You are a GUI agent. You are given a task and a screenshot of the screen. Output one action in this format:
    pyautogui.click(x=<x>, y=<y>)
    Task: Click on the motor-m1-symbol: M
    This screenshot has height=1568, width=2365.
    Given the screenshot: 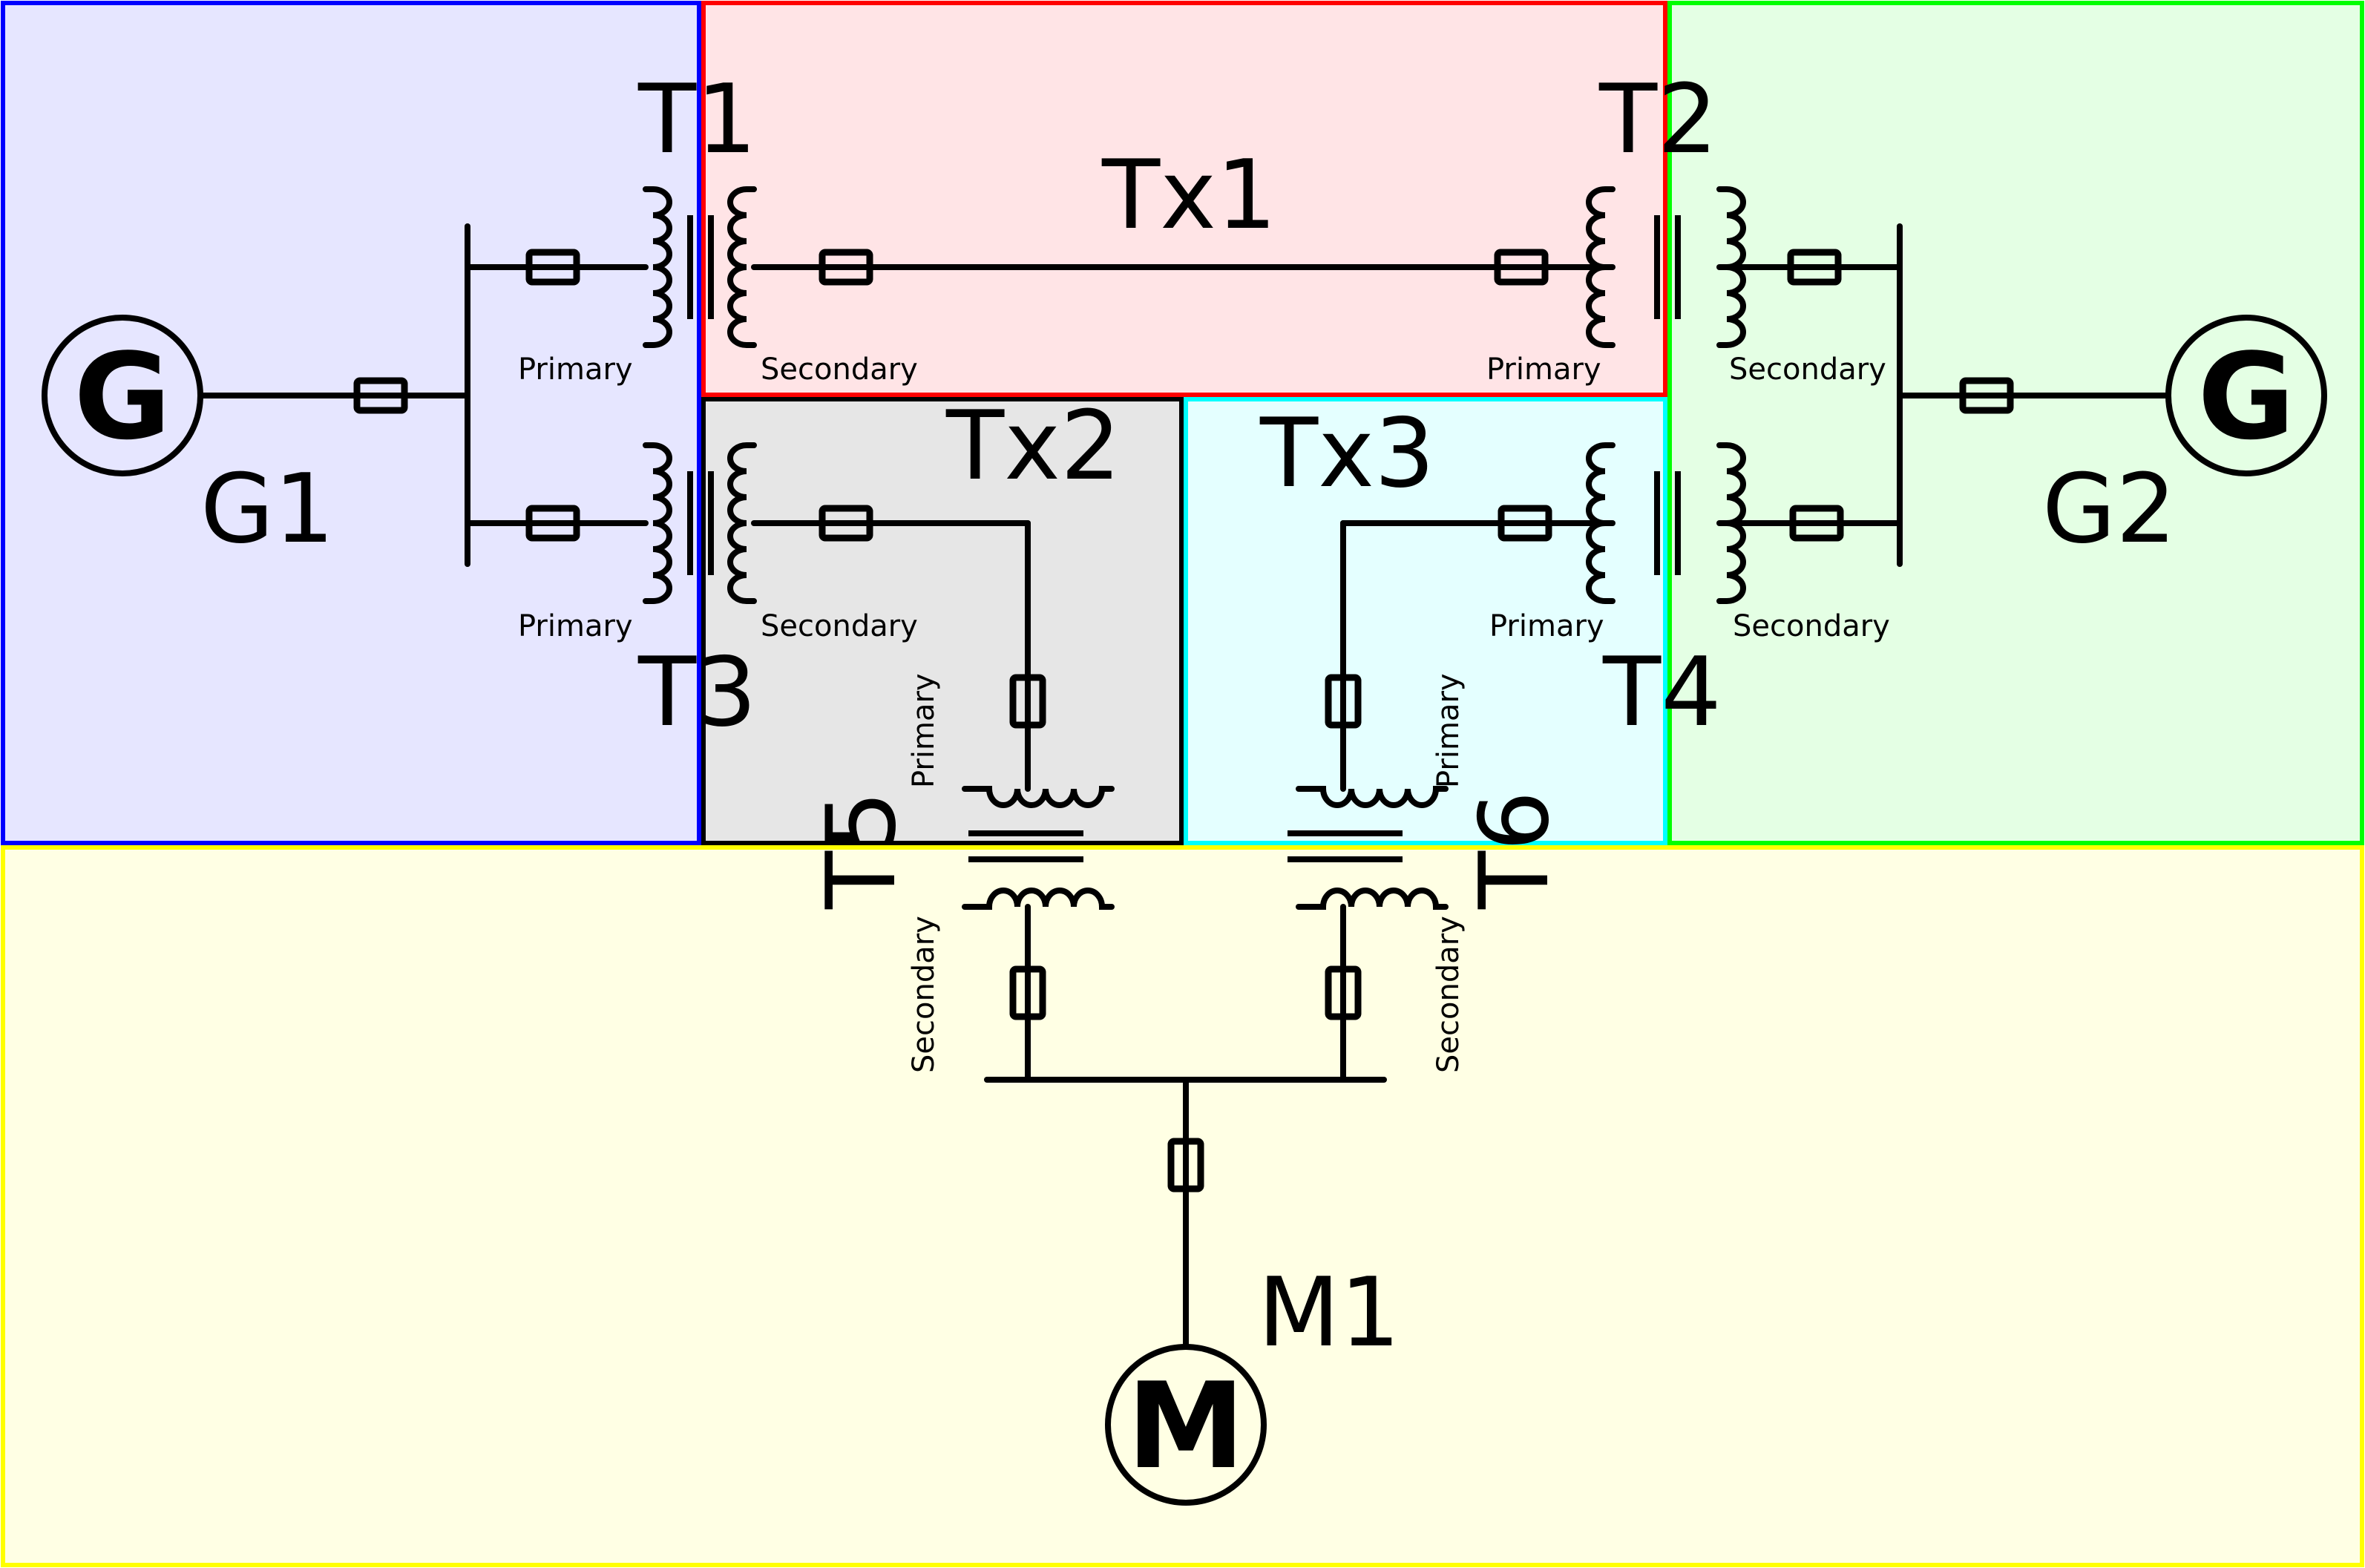 What is the action you would take?
    pyautogui.click(x=1186, y=1425)
    